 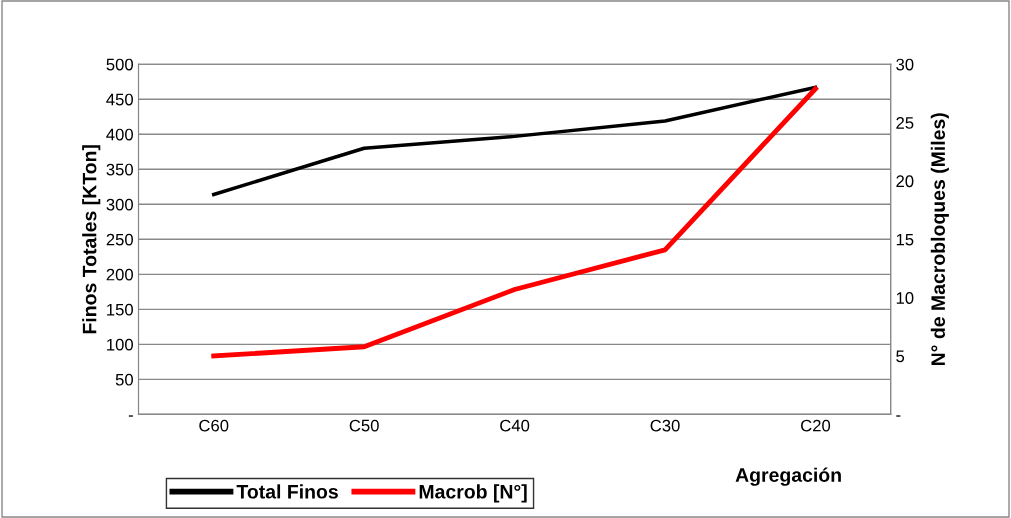 What do you see at coordinates (119, 204) in the screenshot?
I see `y-tick-label: 300` at bounding box center [119, 204].